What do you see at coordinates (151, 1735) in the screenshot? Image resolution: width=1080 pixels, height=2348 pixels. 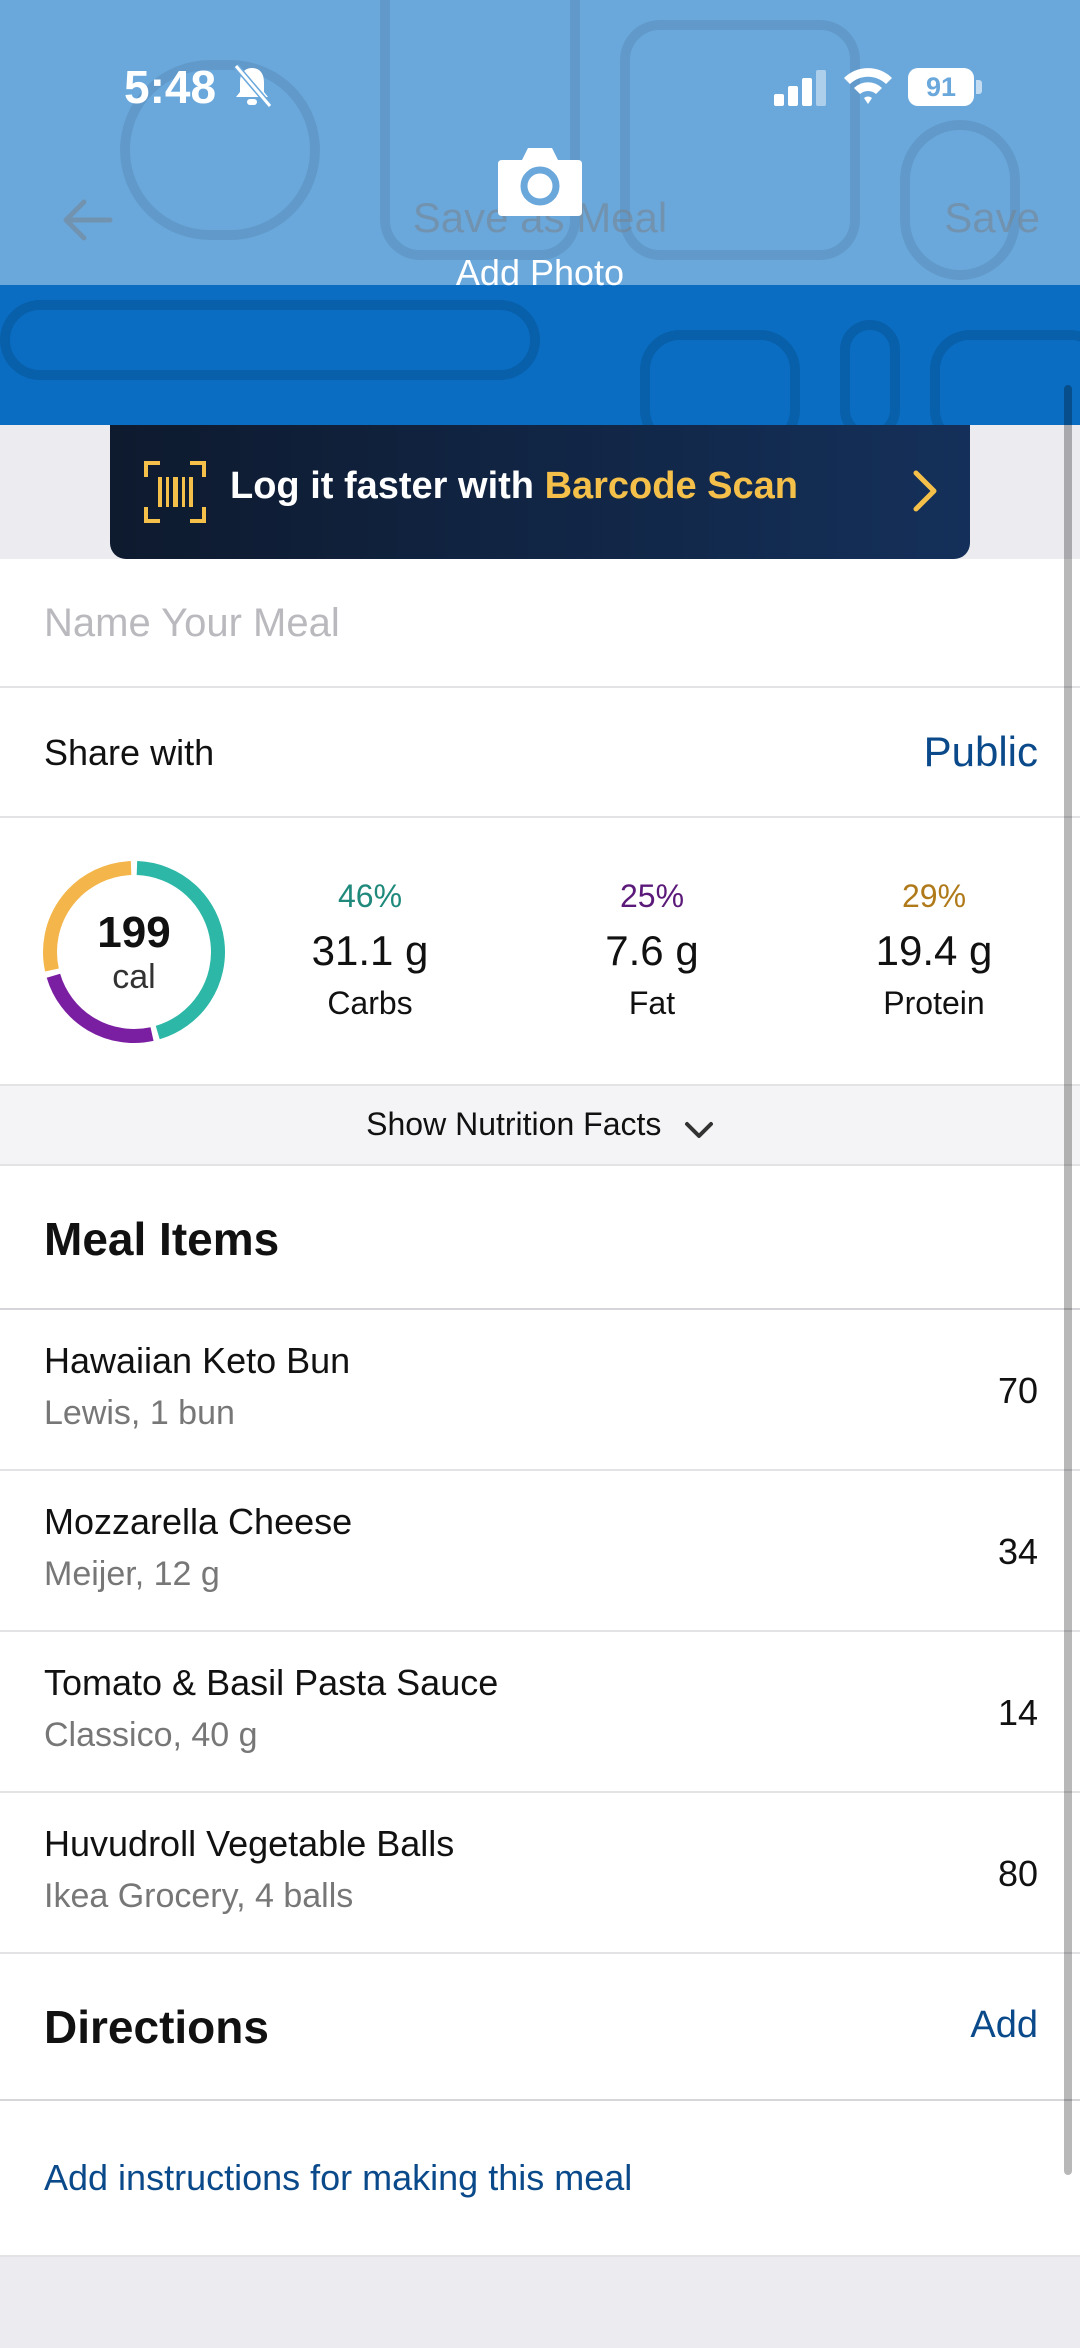 I see `meal-item-detail: Classico, 40 g` at bounding box center [151, 1735].